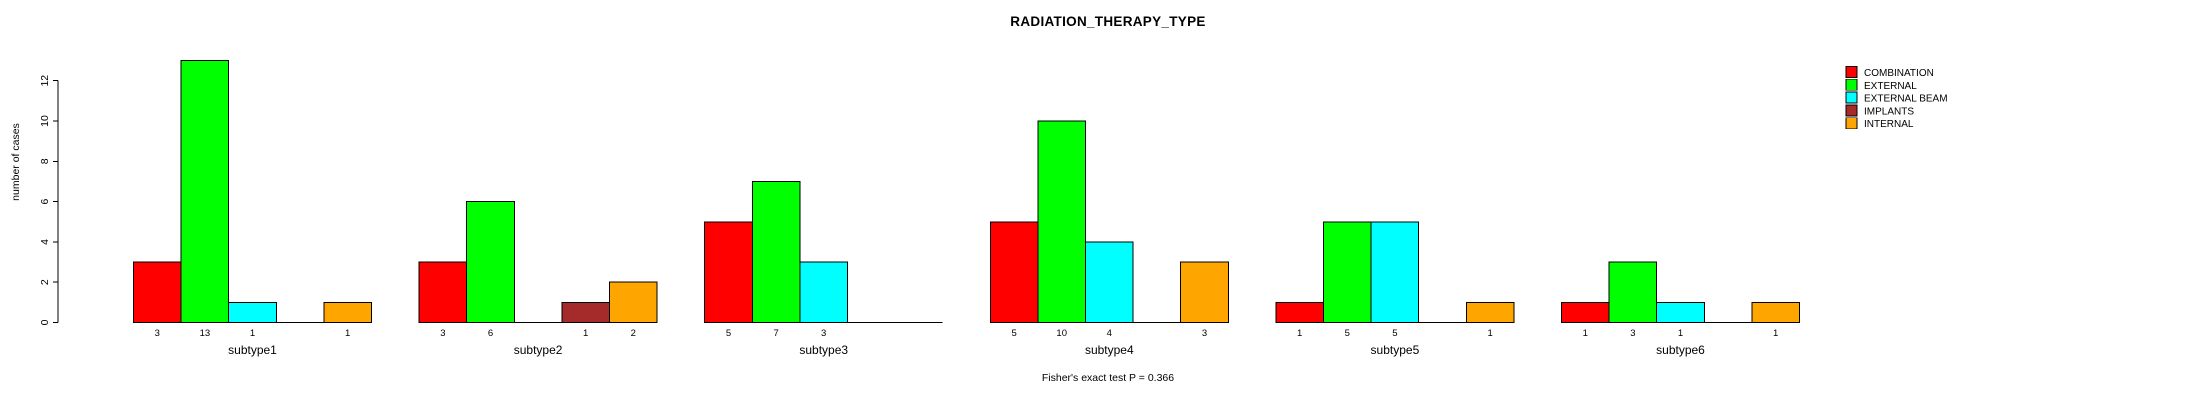  What do you see at coordinates (823, 350) in the screenshot?
I see `x-axis-group-label: subtype3` at bounding box center [823, 350].